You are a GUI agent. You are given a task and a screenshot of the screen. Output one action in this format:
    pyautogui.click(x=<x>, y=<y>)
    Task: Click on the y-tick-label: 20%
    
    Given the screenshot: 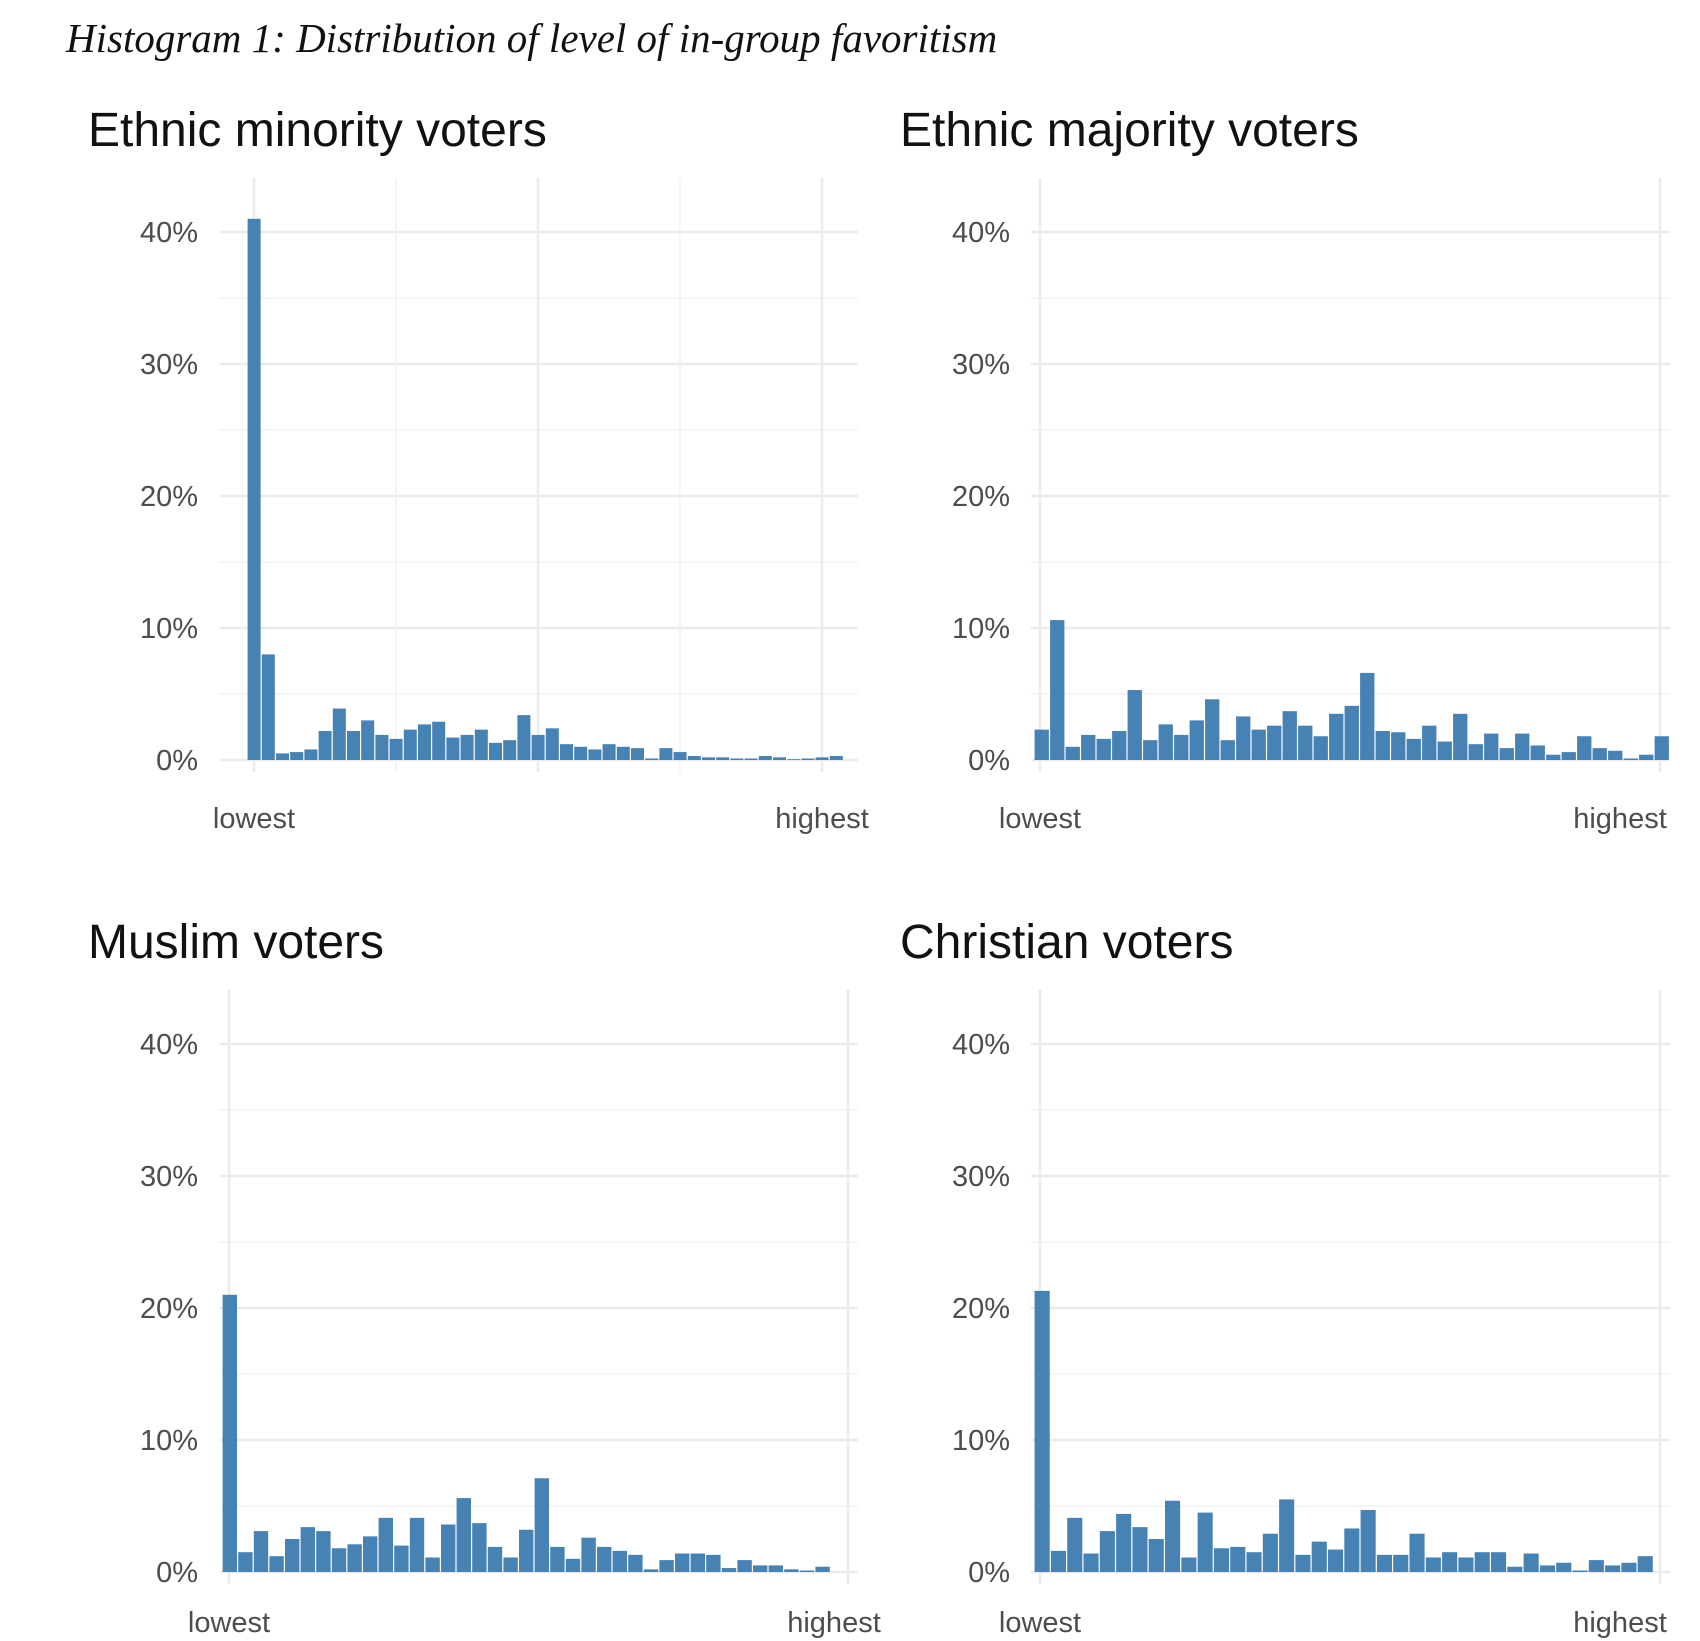 What is the action you would take?
    pyautogui.click(x=169, y=1309)
    